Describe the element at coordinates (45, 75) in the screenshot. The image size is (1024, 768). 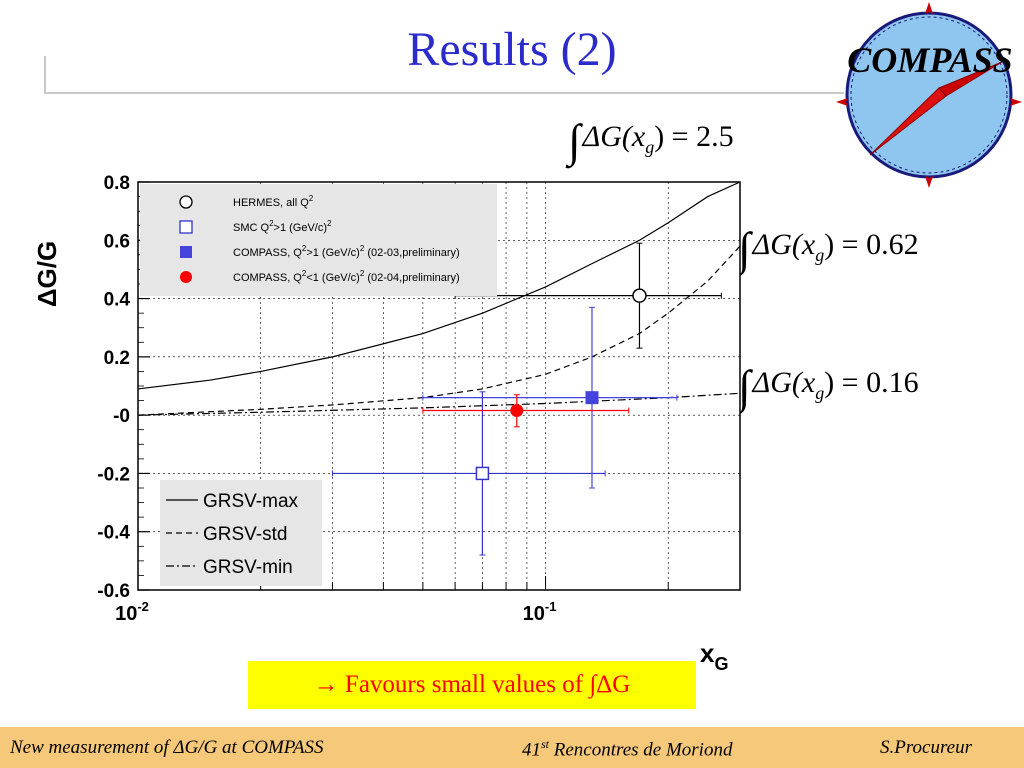
I see `title-decoration-vertical` at that location.